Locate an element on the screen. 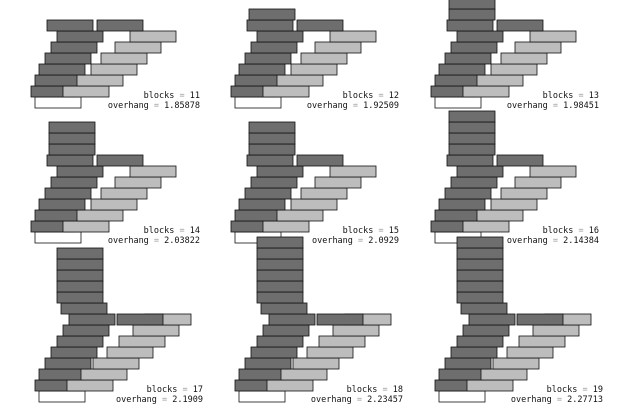  blocks-readout: blocks = 16 is located at coordinates (571, 231).